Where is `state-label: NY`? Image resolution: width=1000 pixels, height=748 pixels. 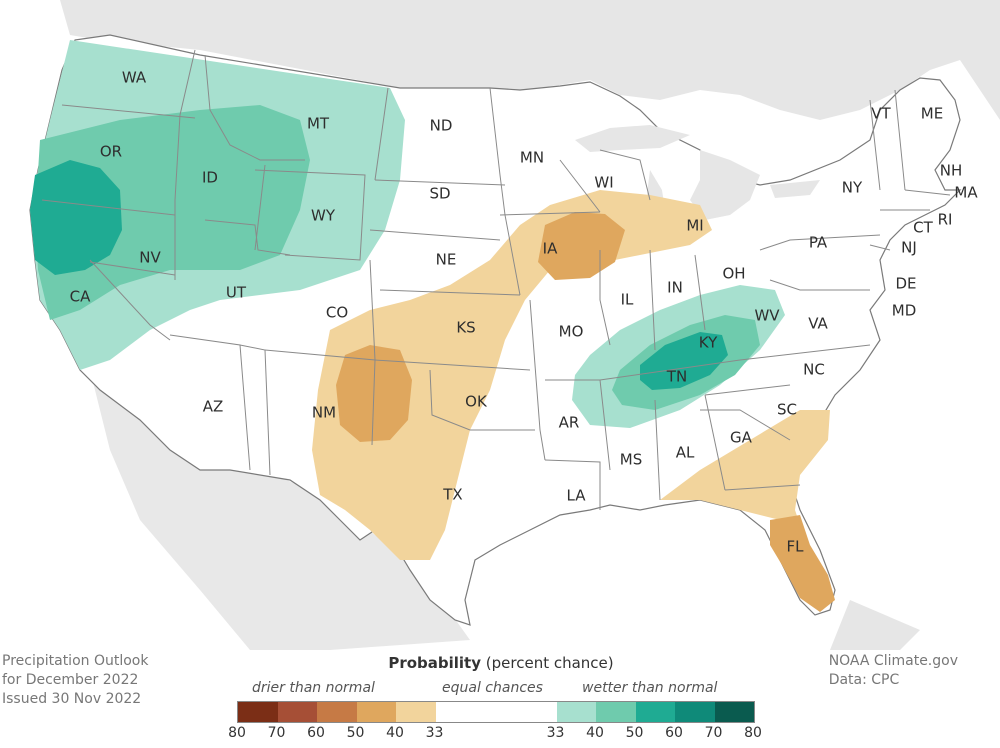 state-label: NY is located at coordinates (852, 188).